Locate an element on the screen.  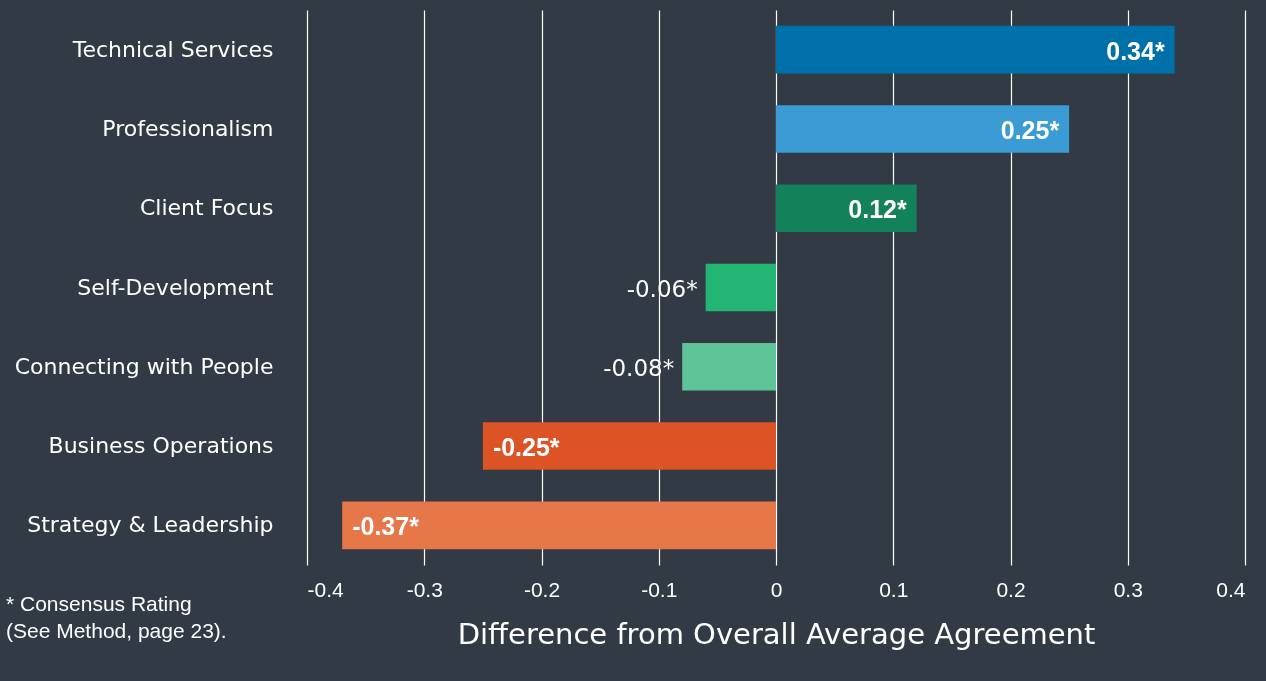
y-tick-label: Strategy & Leadership is located at coordinates (150, 525).